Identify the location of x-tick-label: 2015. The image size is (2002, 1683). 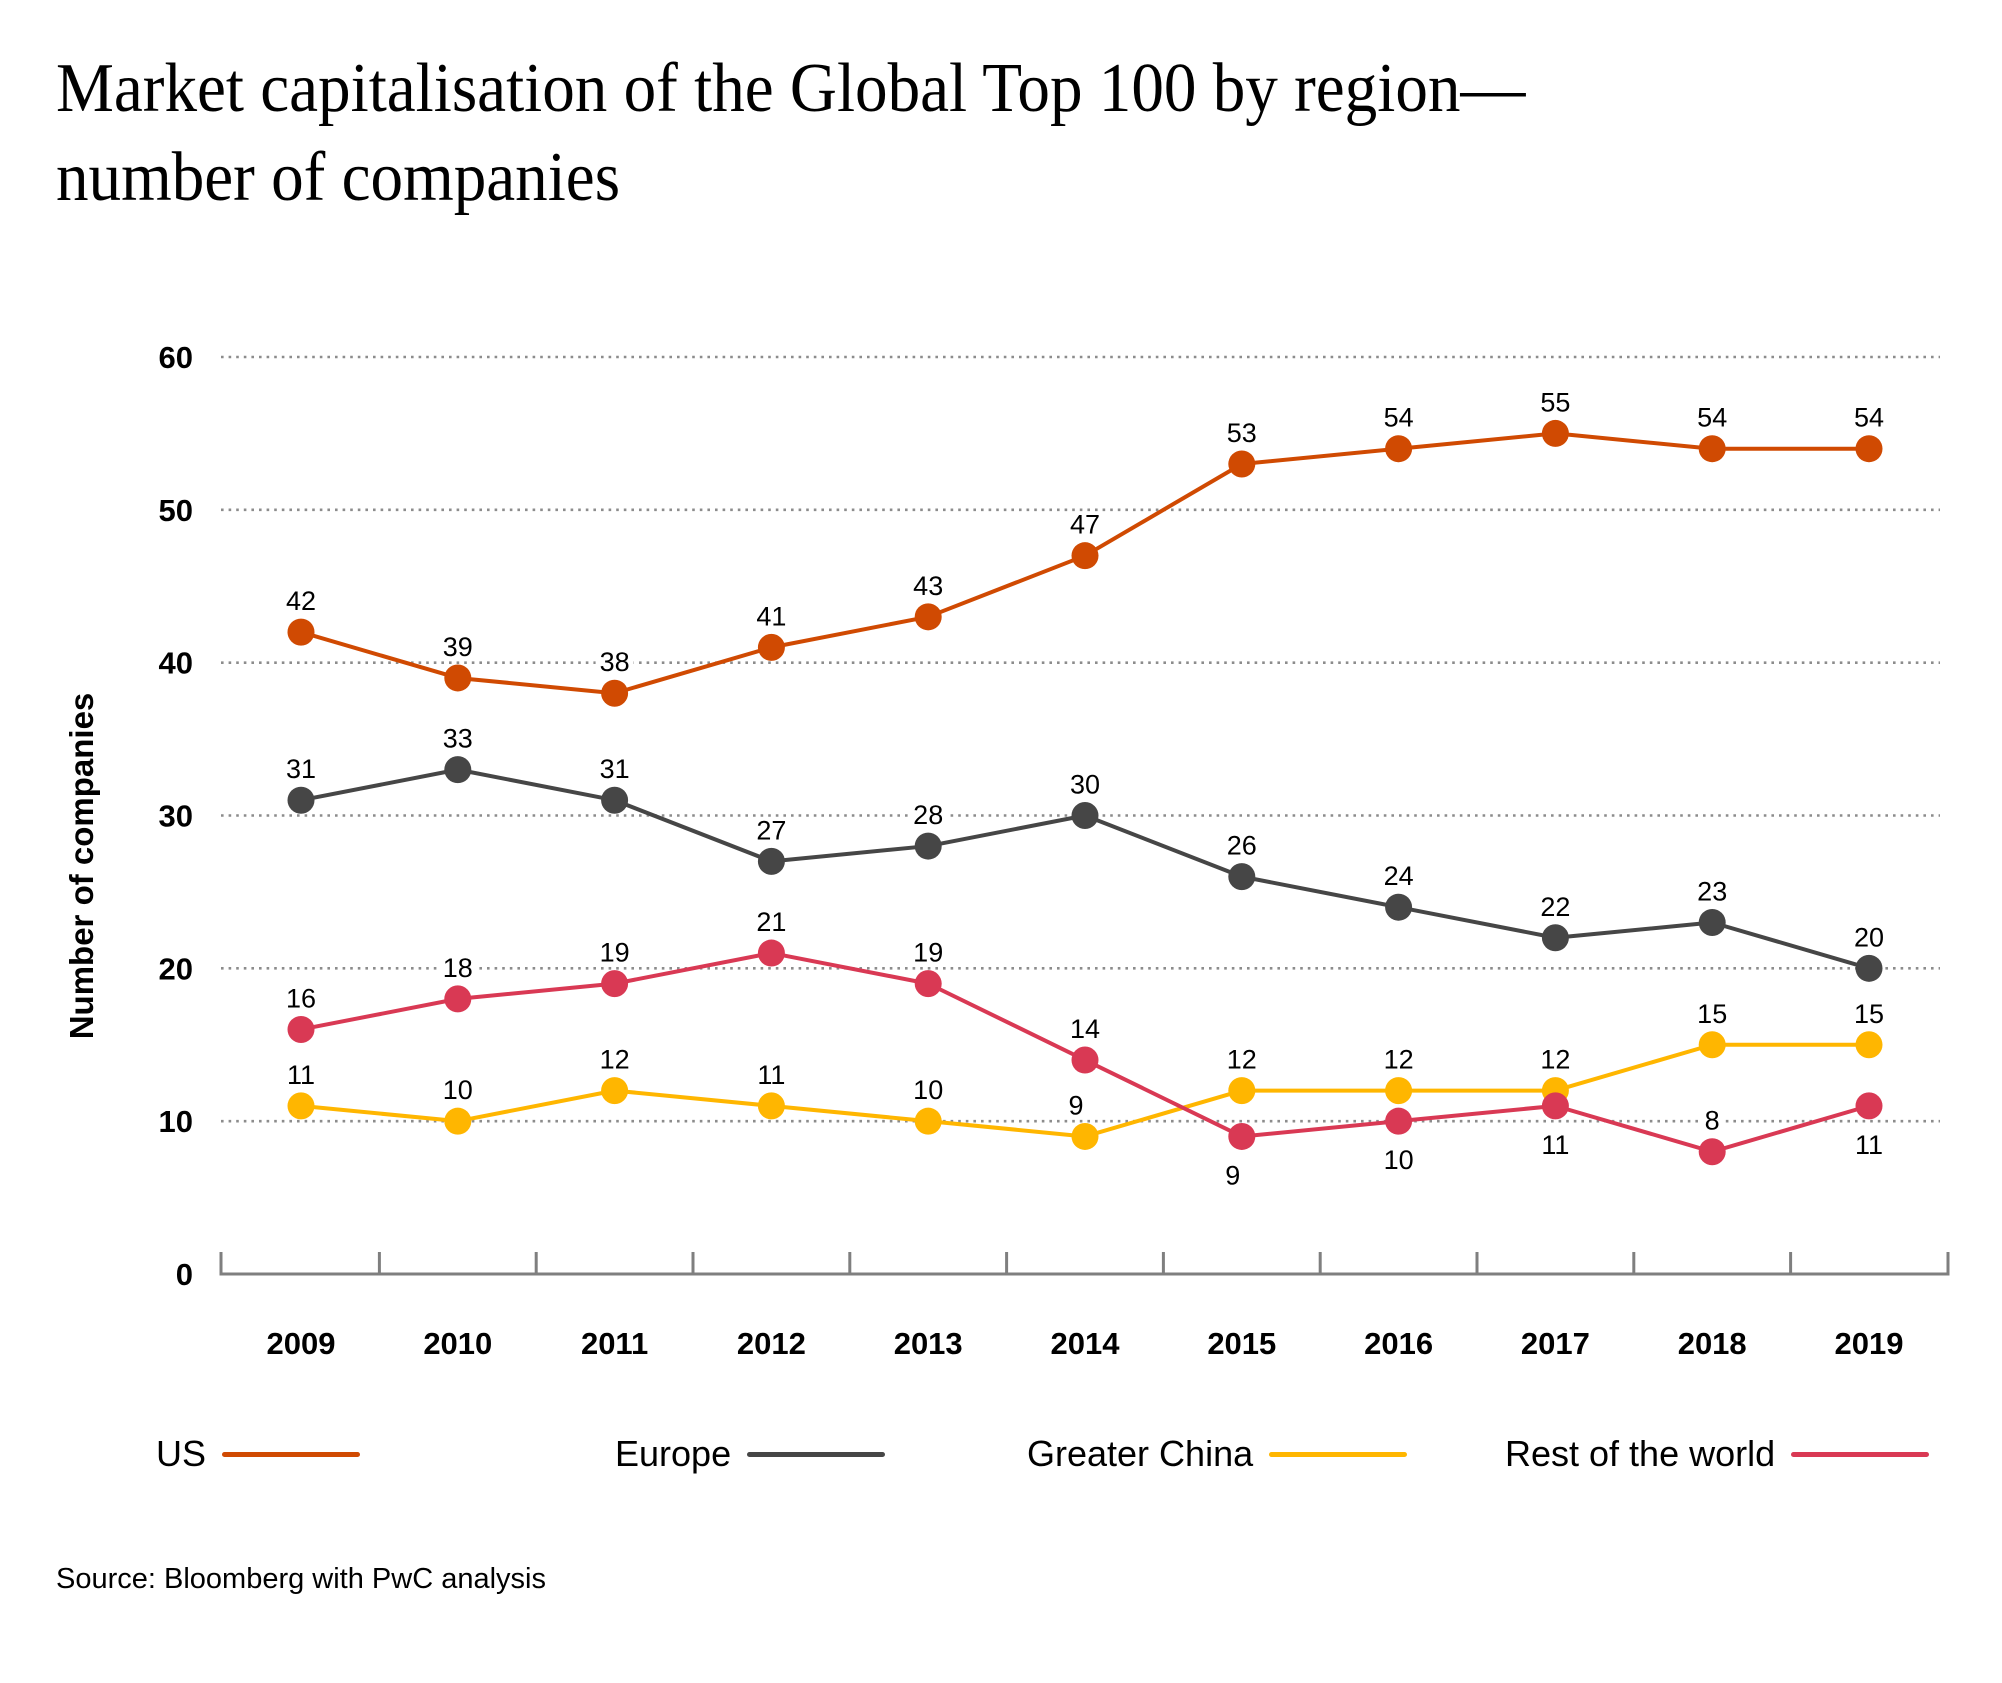
(1241, 1343).